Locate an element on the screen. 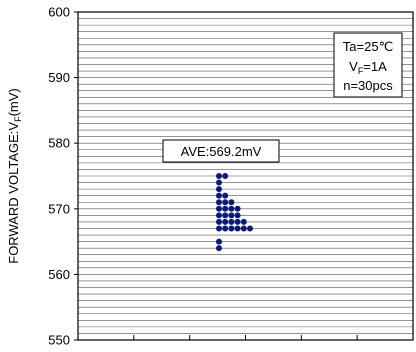 Image resolution: width=416 pixels, height=352 pixels. x-tick-marks is located at coordinates (245, 337).